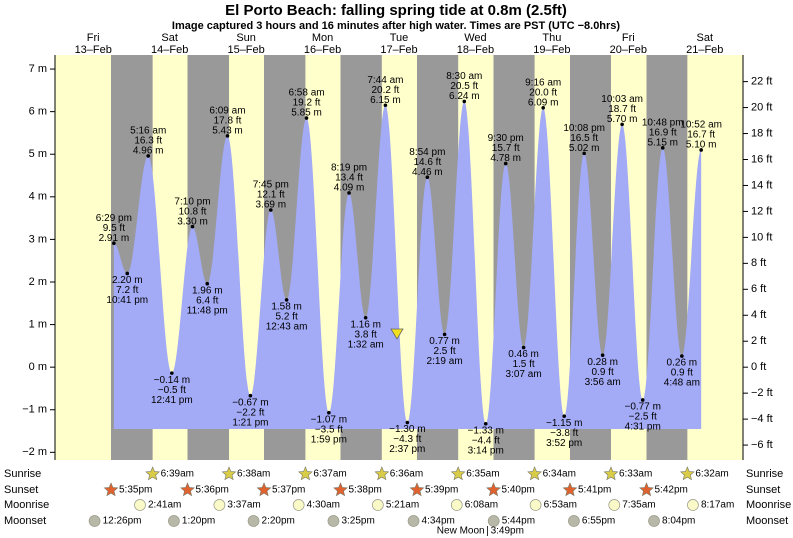  Describe the element at coordinates (444, 351) in the screenshot. I see `tide-height-ft: 2.5 ft` at that location.